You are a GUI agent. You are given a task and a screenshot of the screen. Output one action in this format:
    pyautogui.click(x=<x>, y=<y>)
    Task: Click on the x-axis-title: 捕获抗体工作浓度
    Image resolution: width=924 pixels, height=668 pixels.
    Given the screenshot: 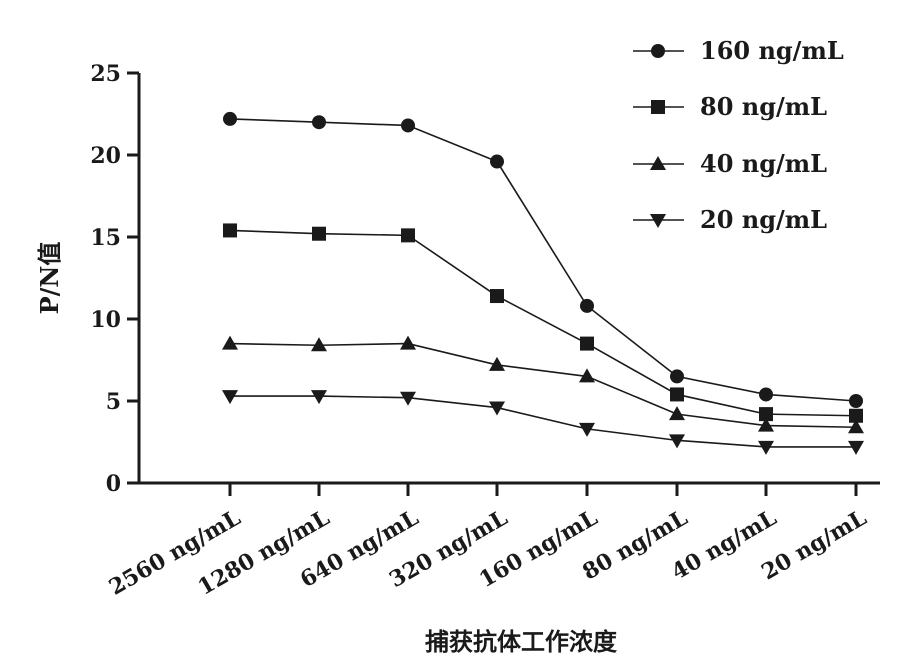 What is the action you would take?
    pyautogui.click(x=521, y=641)
    